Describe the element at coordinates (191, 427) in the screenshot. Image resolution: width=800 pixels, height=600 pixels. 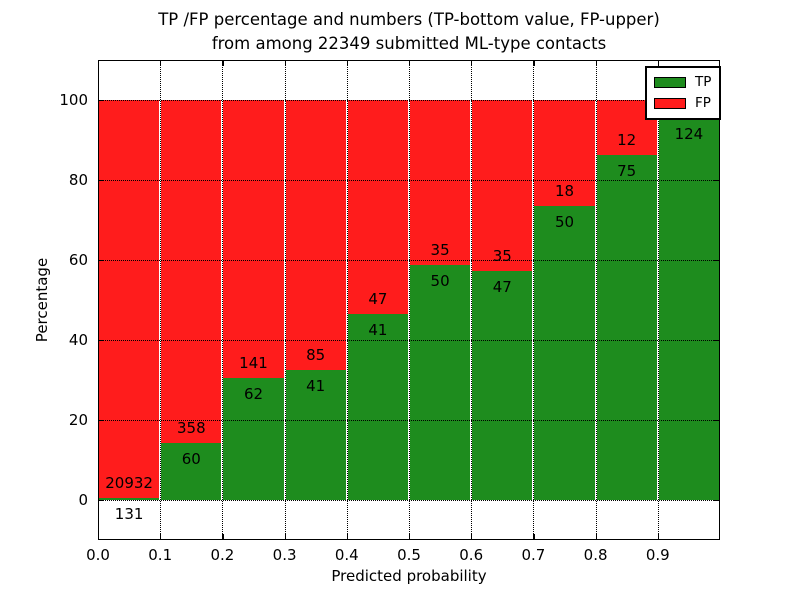
I see `fp-count-label: 358` at that location.